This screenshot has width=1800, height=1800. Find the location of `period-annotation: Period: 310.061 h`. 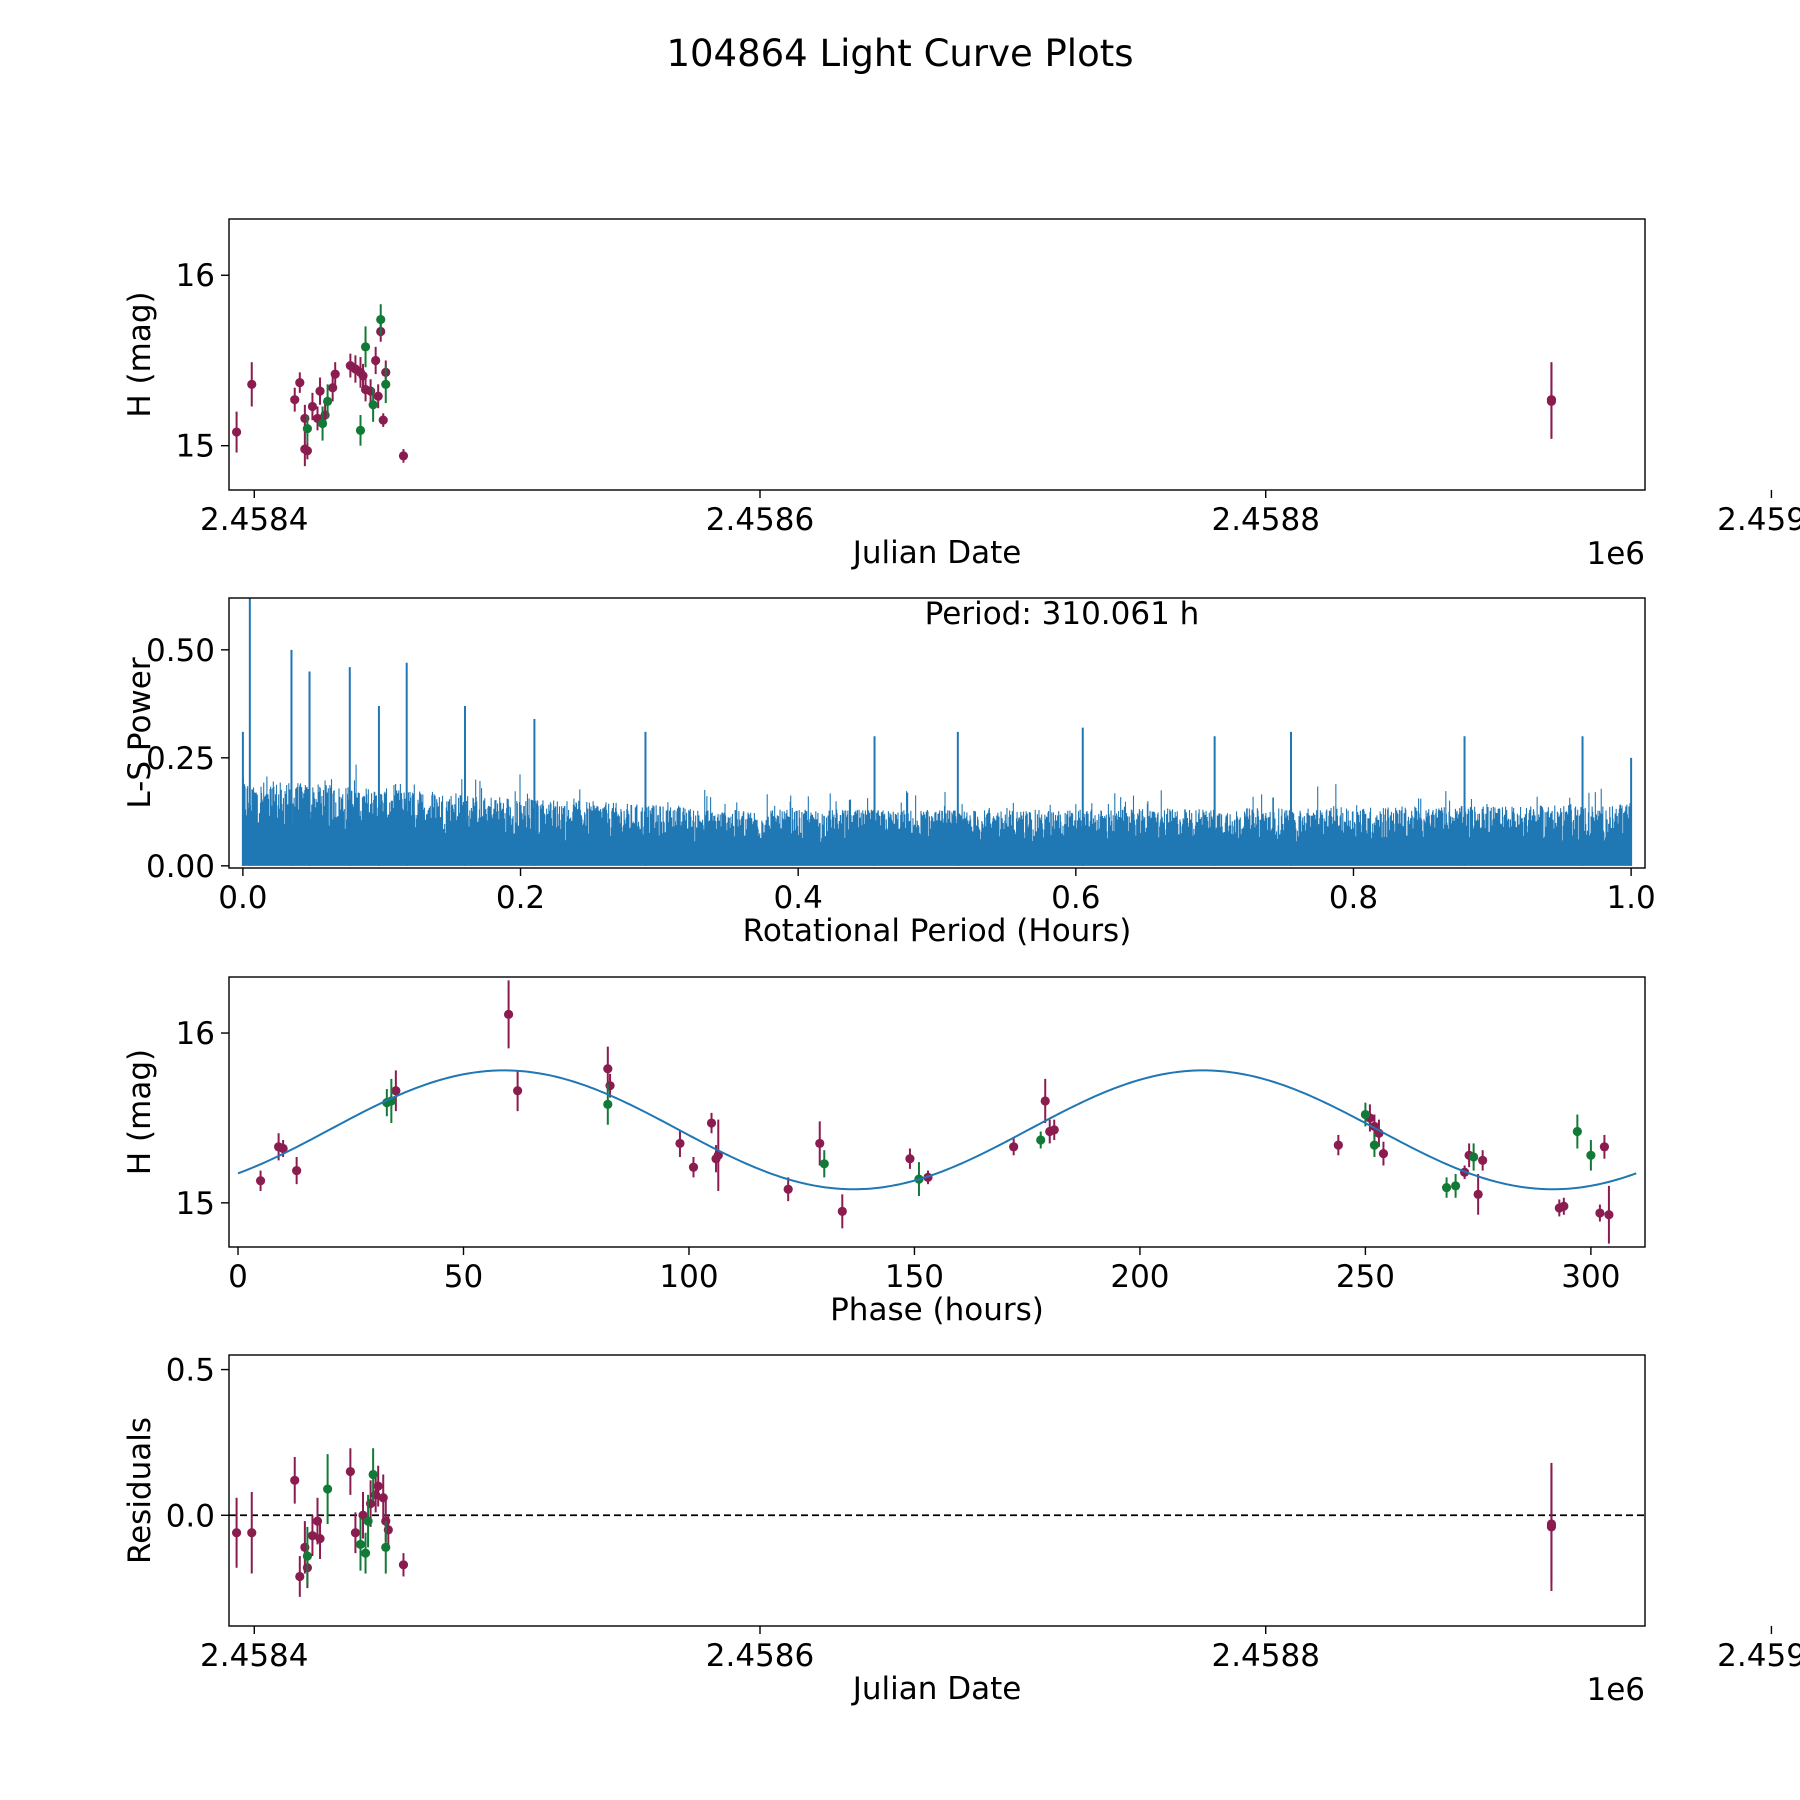

period-annotation: Period: 310.061 h is located at coordinates (1062, 614).